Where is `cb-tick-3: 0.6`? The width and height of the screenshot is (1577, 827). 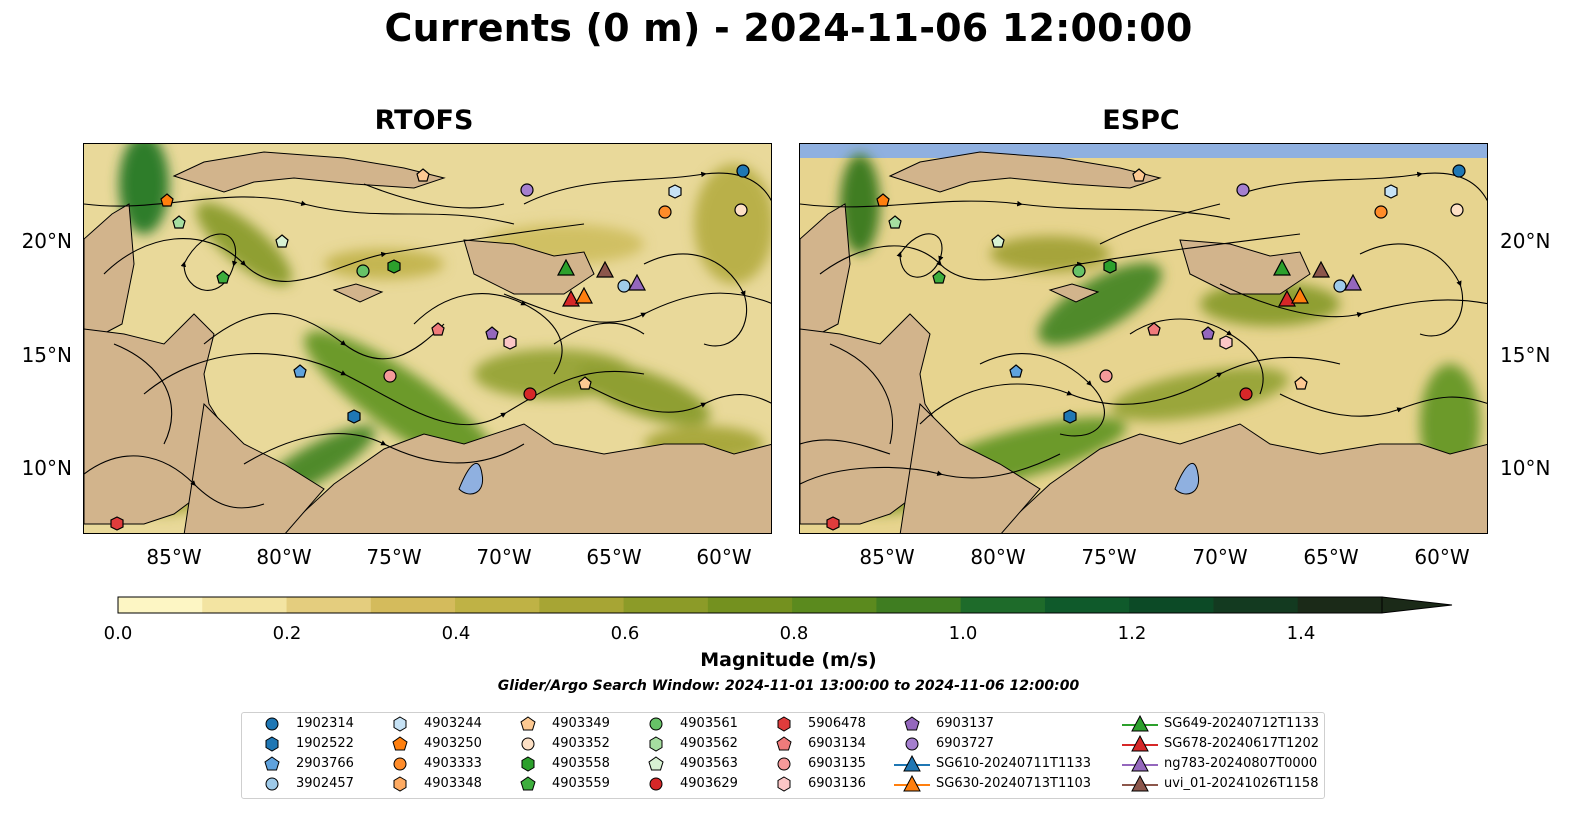 cb-tick-3: 0.6 is located at coordinates (625, 633).